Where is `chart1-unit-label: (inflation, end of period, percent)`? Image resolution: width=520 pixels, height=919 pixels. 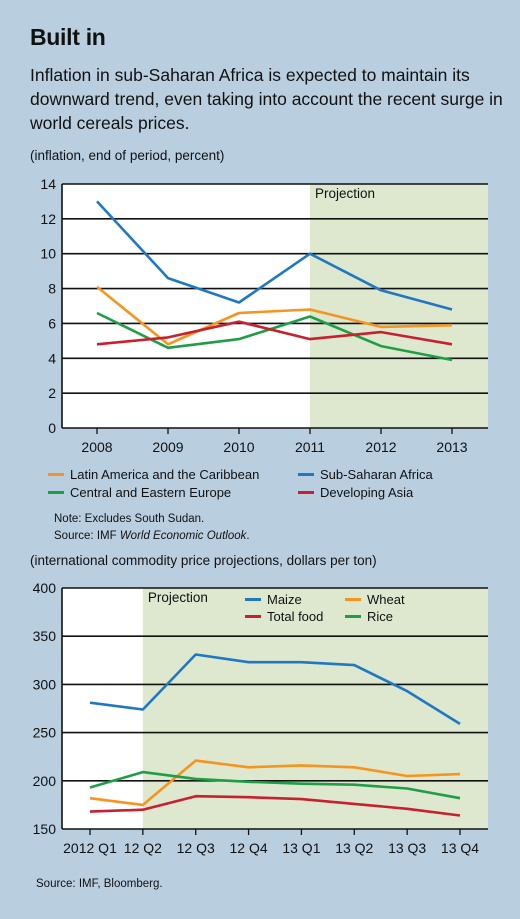 chart1-unit-label: (inflation, end of period, percent) is located at coordinates (127, 155).